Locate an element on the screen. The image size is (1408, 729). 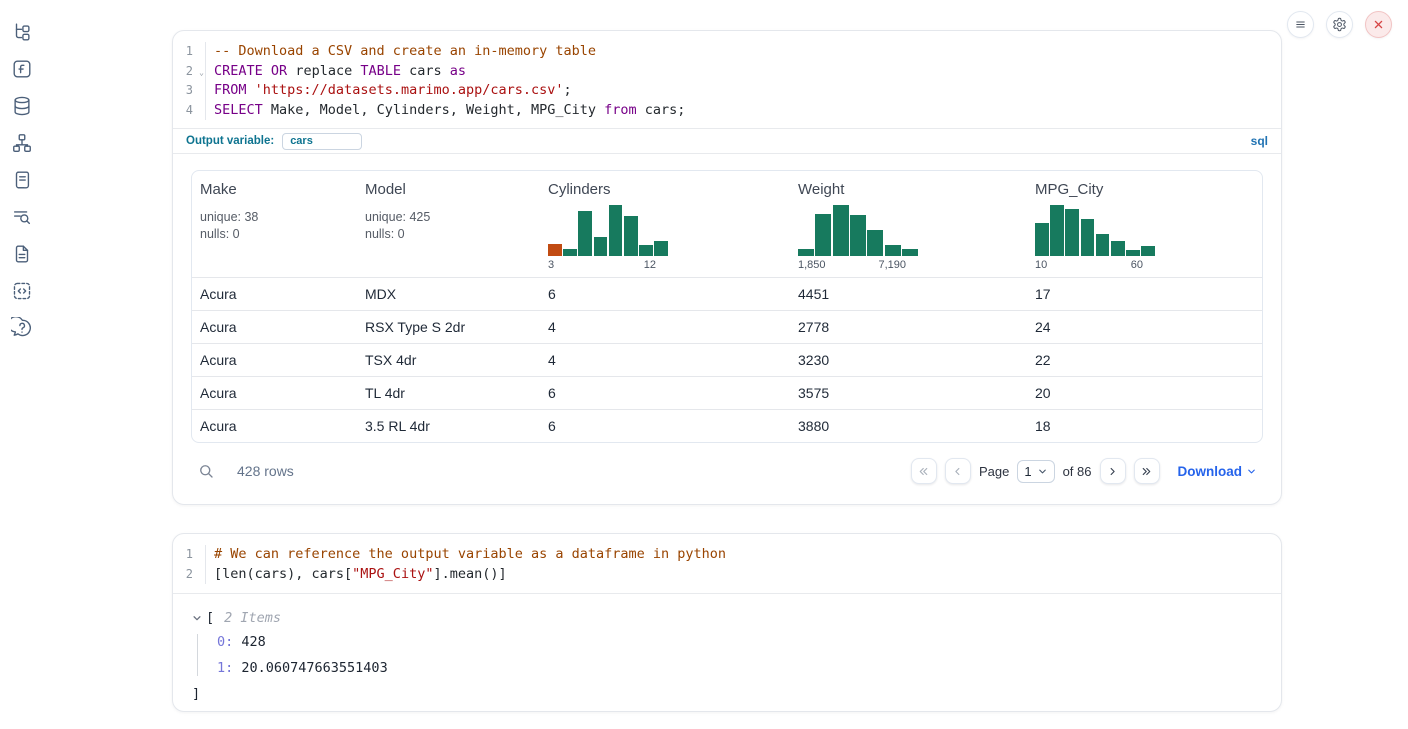
page-select: 1 is located at coordinates (1036, 471).